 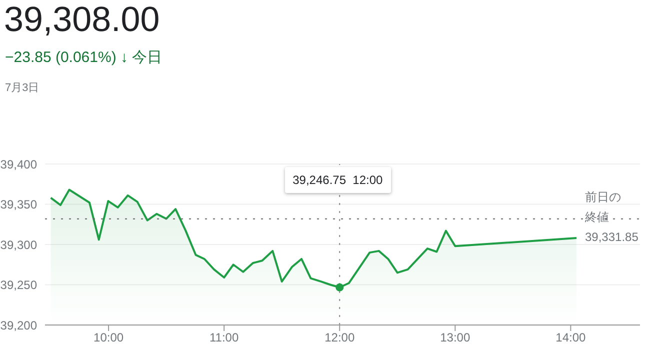 I want to click on x-tick-label: 14:00, so click(x=571, y=337).